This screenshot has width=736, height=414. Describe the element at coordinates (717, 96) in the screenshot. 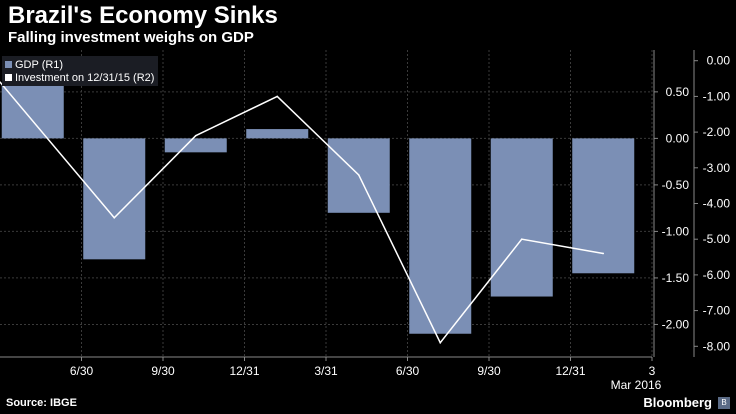

I see `tick-label-r2: -1.00` at that location.